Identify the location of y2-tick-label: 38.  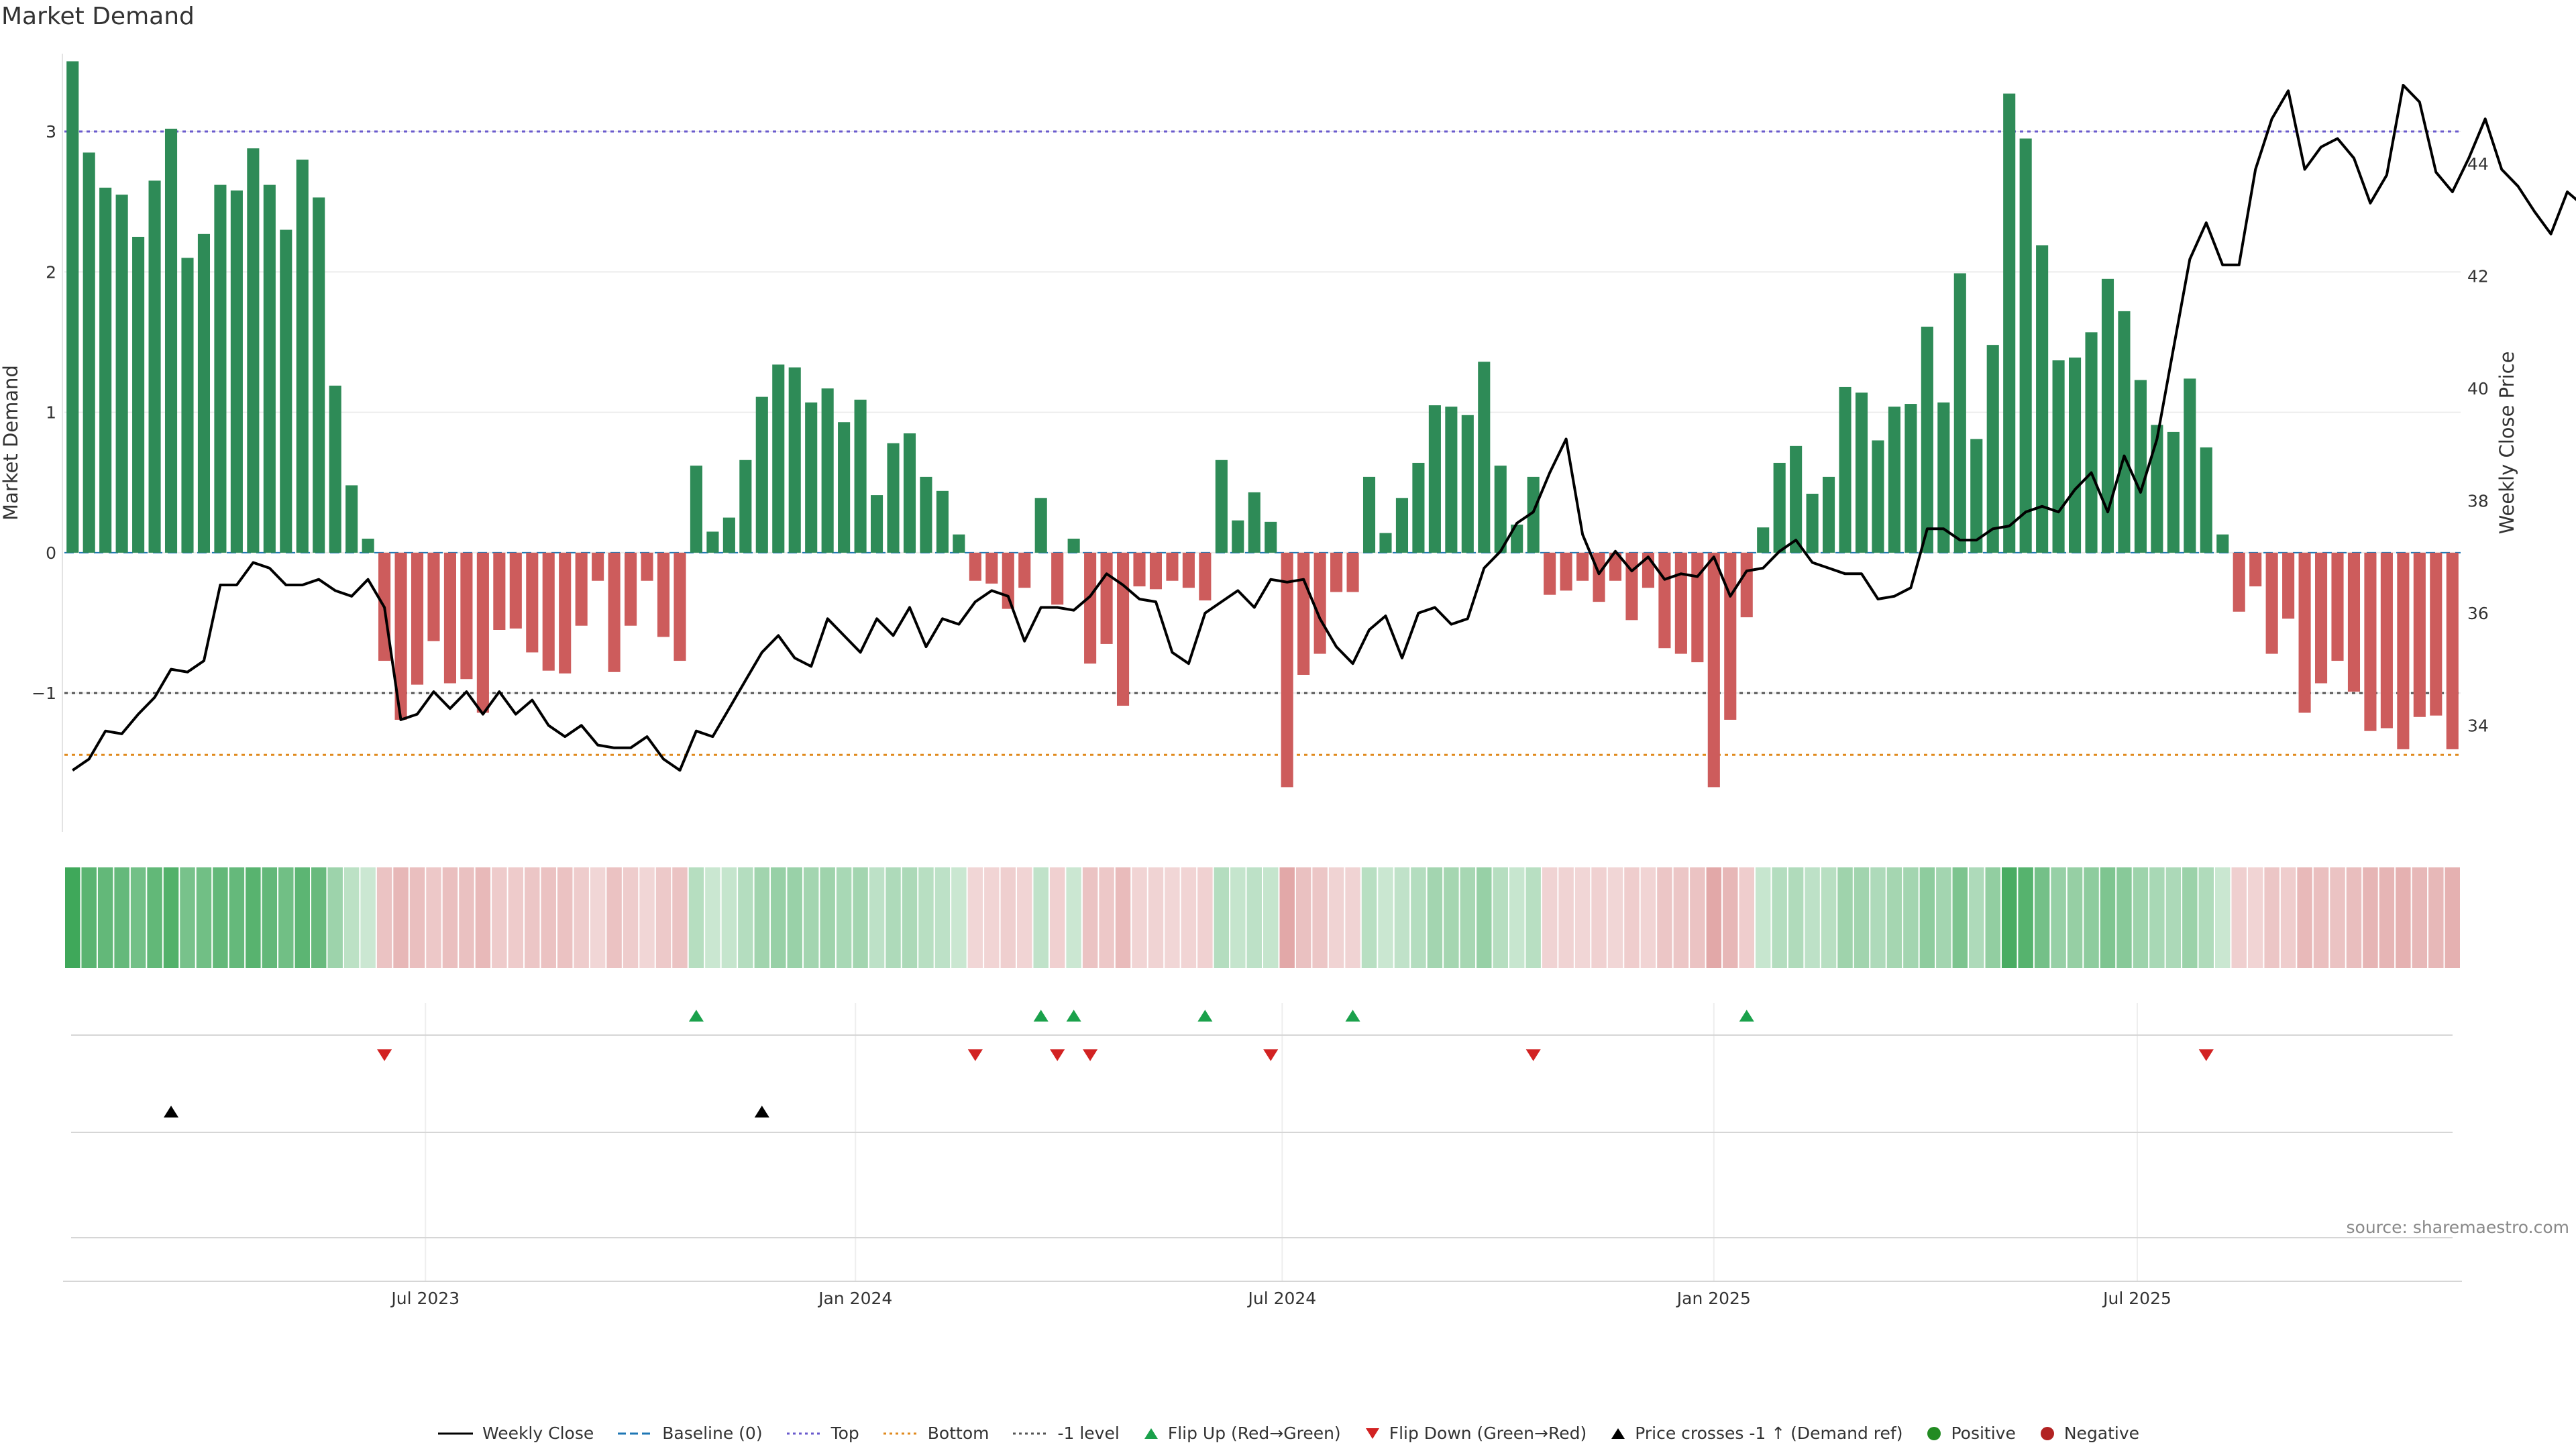
(2478, 501).